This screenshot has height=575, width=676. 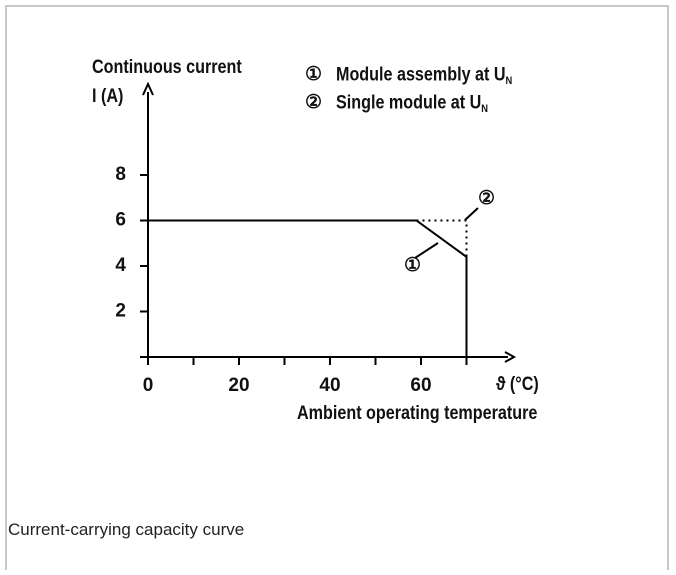 I want to click on x-tick-label: 0, so click(x=148, y=385).